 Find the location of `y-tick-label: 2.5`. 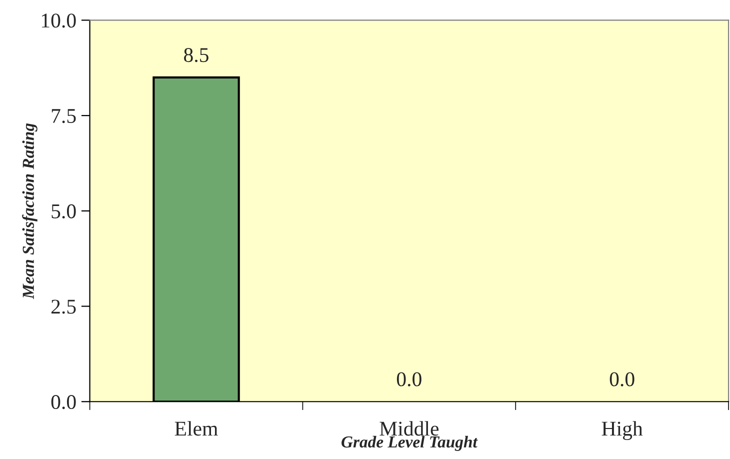

y-tick-label: 2.5 is located at coordinates (63, 307).